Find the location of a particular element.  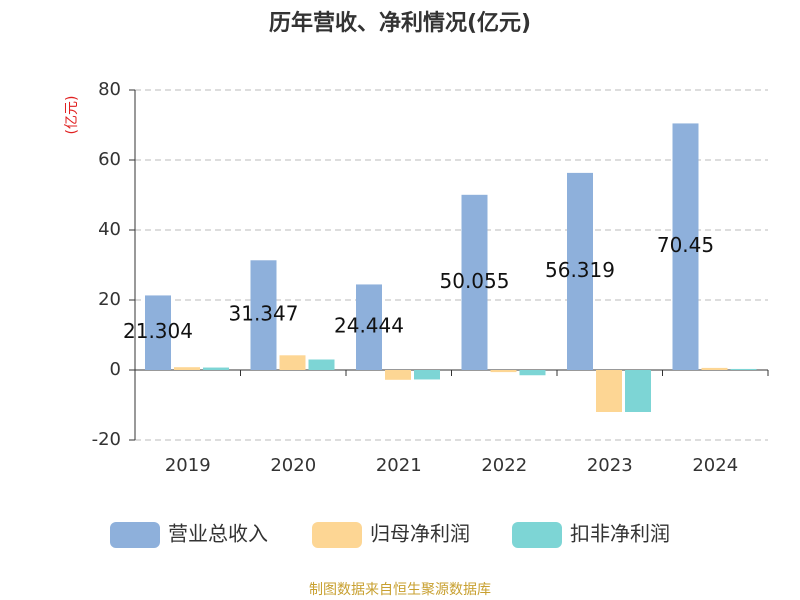

y-tick-label: -20 is located at coordinates (106, 439).